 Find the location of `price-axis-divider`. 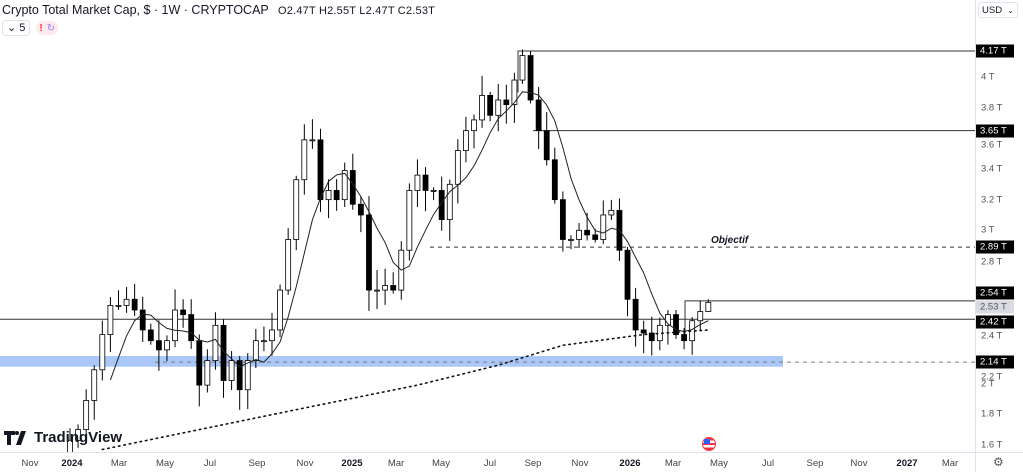

price-axis-divider is located at coordinates (975, 236).